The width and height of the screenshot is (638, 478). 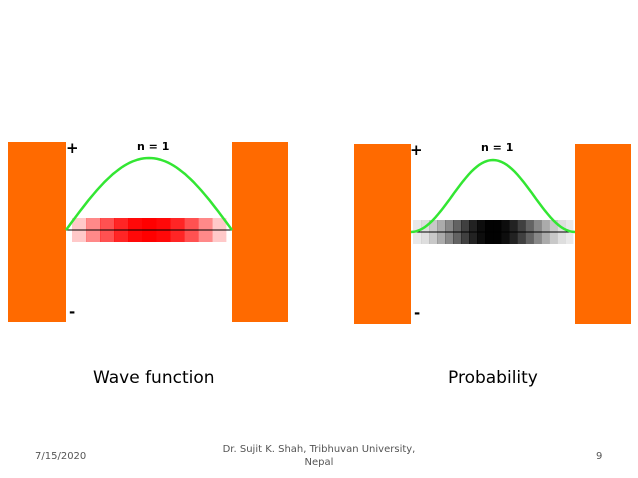 I want to click on footer-author-line2: Nepal, so click(x=319, y=462).